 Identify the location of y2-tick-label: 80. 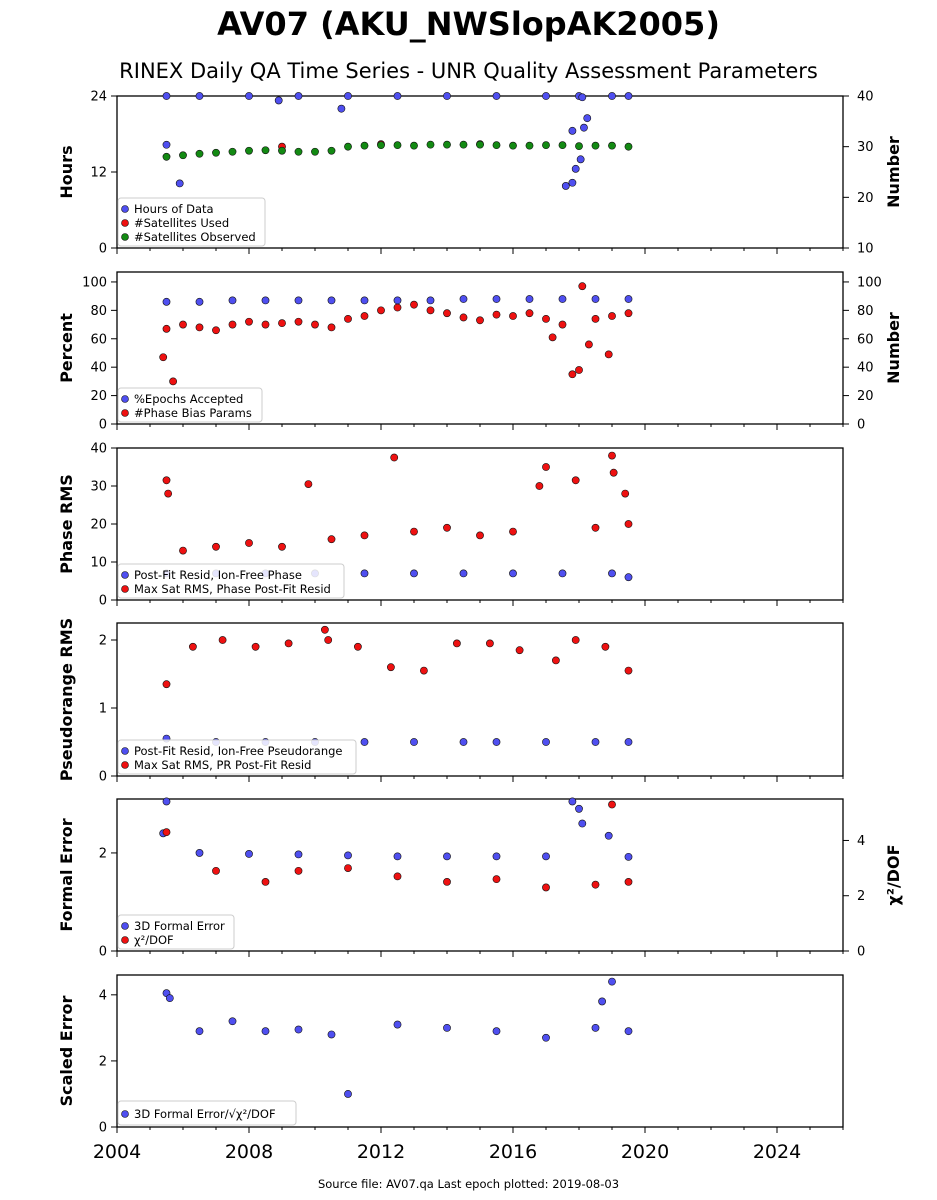
(865, 311).